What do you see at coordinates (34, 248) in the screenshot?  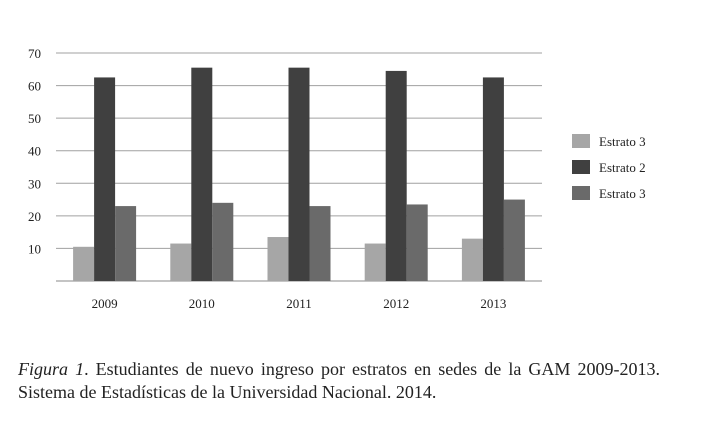 I see `y-tick-label: 10` at bounding box center [34, 248].